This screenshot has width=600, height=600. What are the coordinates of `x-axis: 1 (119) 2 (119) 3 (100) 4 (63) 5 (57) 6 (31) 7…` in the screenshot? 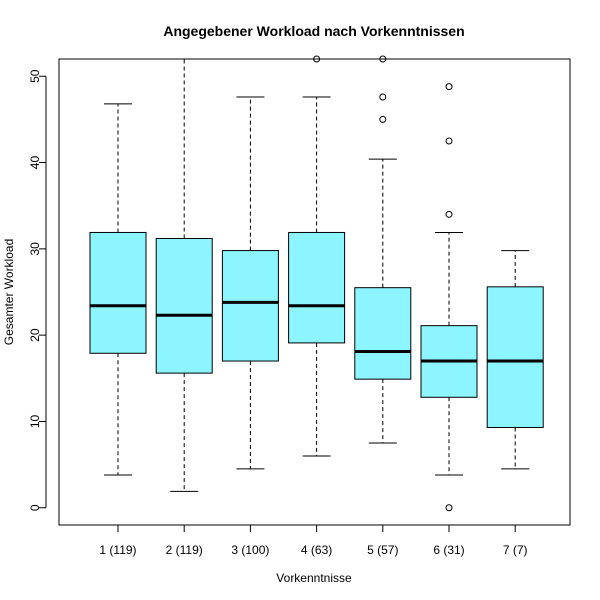 It's located at (313, 540).